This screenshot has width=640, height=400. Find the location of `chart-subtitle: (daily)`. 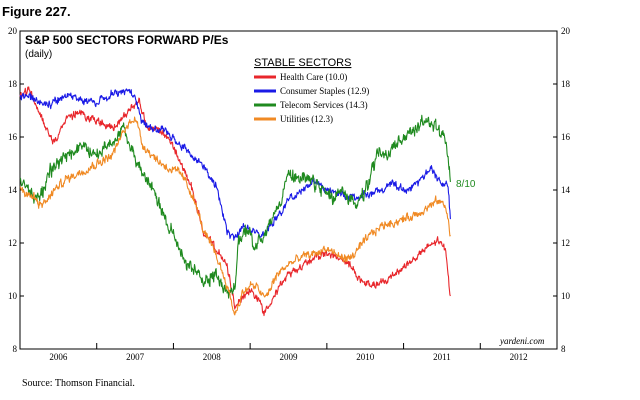

chart-subtitle: (daily) is located at coordinates (38, 54).